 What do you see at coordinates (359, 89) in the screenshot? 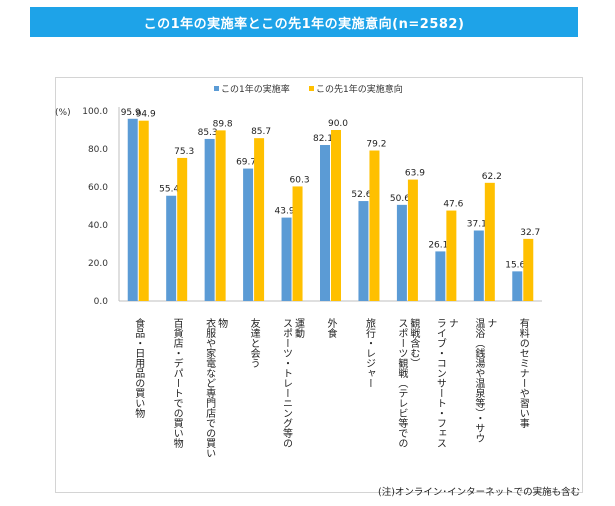
I see `legend-label-series2: この先1年の実施意向` at bounding box center [359, 89].